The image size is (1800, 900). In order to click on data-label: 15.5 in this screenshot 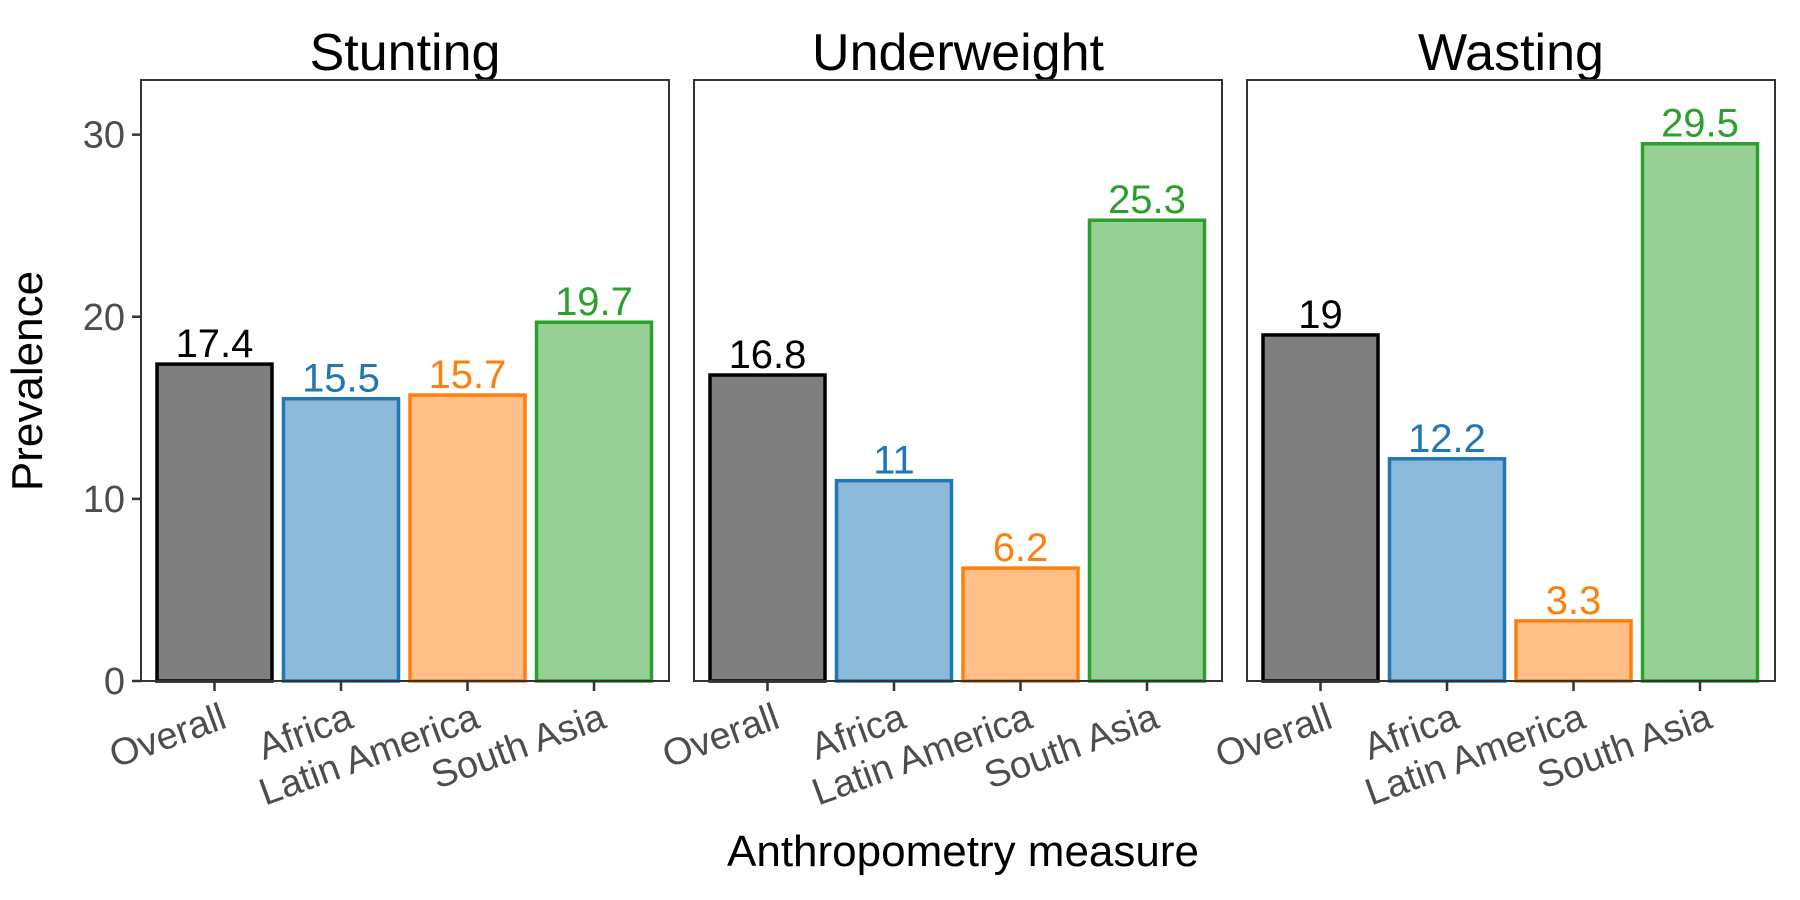, I will do `click(341, 379)`.